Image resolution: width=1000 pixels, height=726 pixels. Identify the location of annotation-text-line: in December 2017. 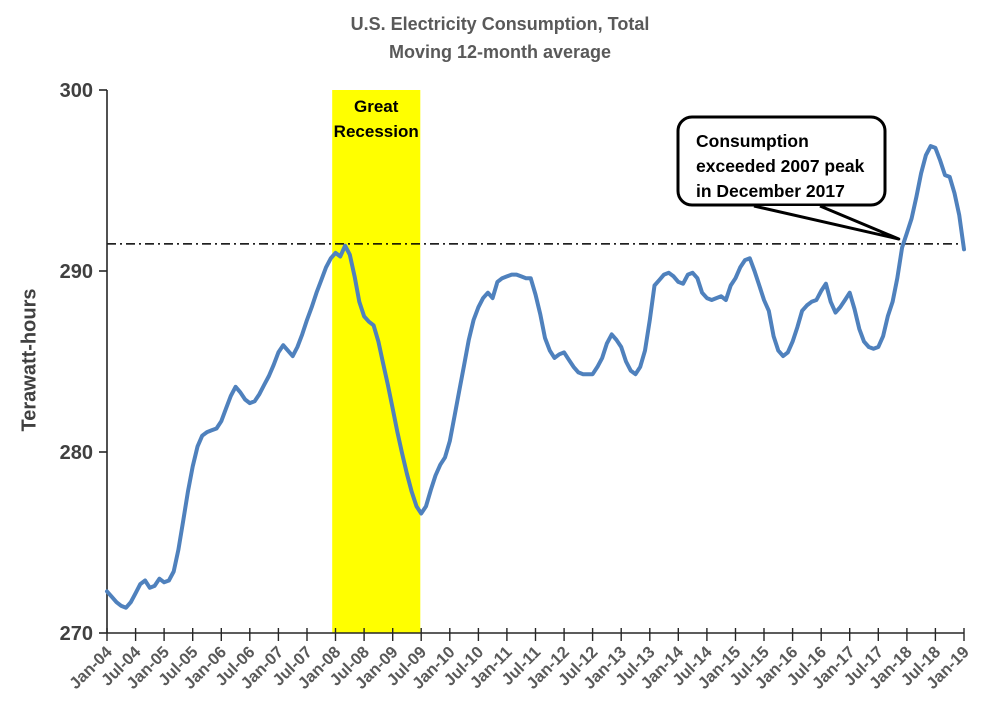
(770, 191).